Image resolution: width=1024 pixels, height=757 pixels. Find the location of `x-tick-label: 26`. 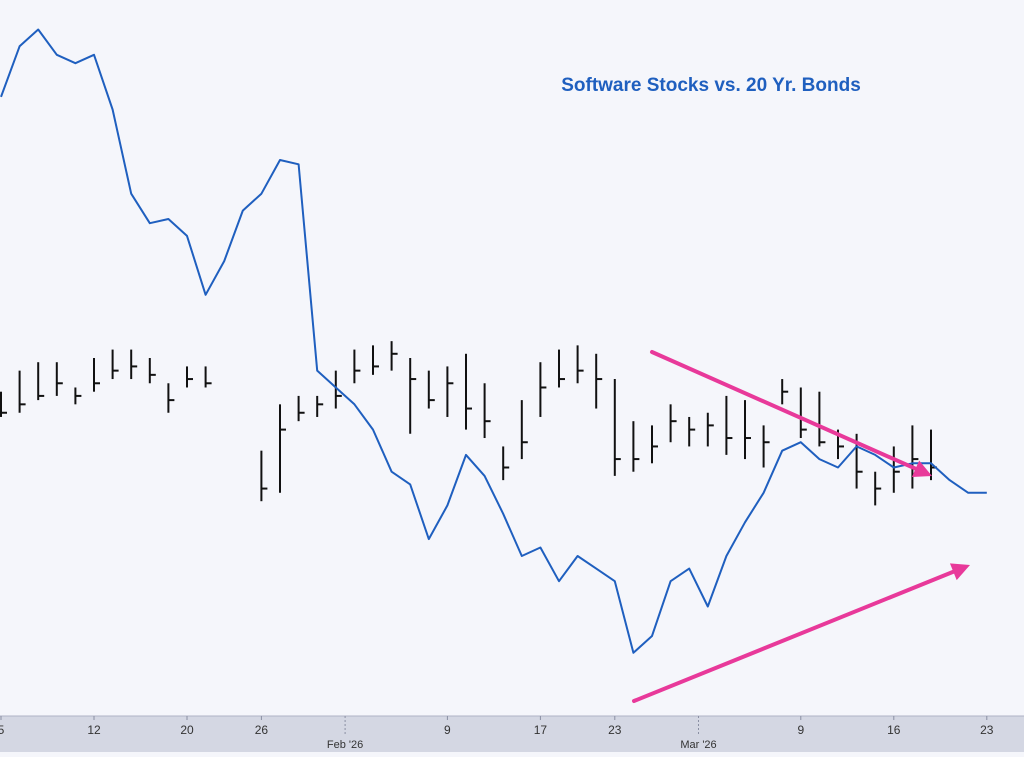

x-tick-label: 26 is located at coordinates (262, 730).